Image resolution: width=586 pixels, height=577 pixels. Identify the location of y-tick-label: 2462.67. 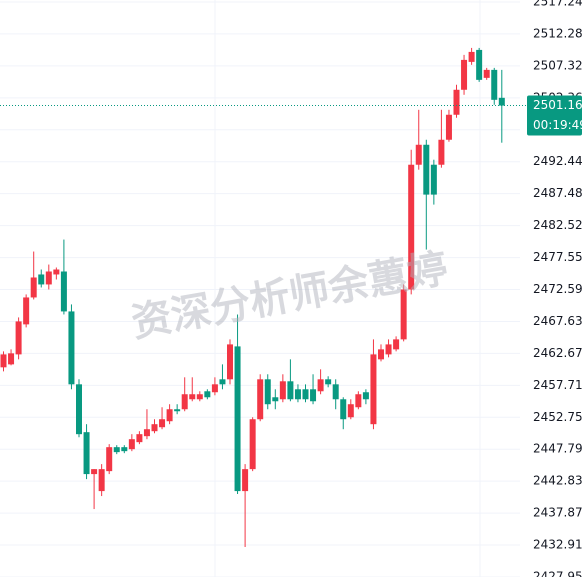
(558, 353).